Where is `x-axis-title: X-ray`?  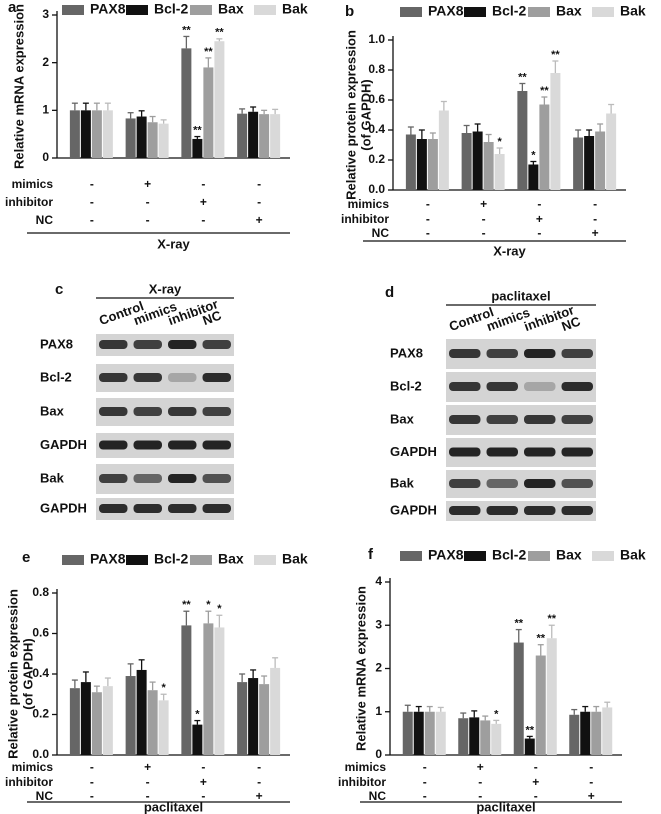 x-axis-title: X-ray is located at coordinates (173, 243).